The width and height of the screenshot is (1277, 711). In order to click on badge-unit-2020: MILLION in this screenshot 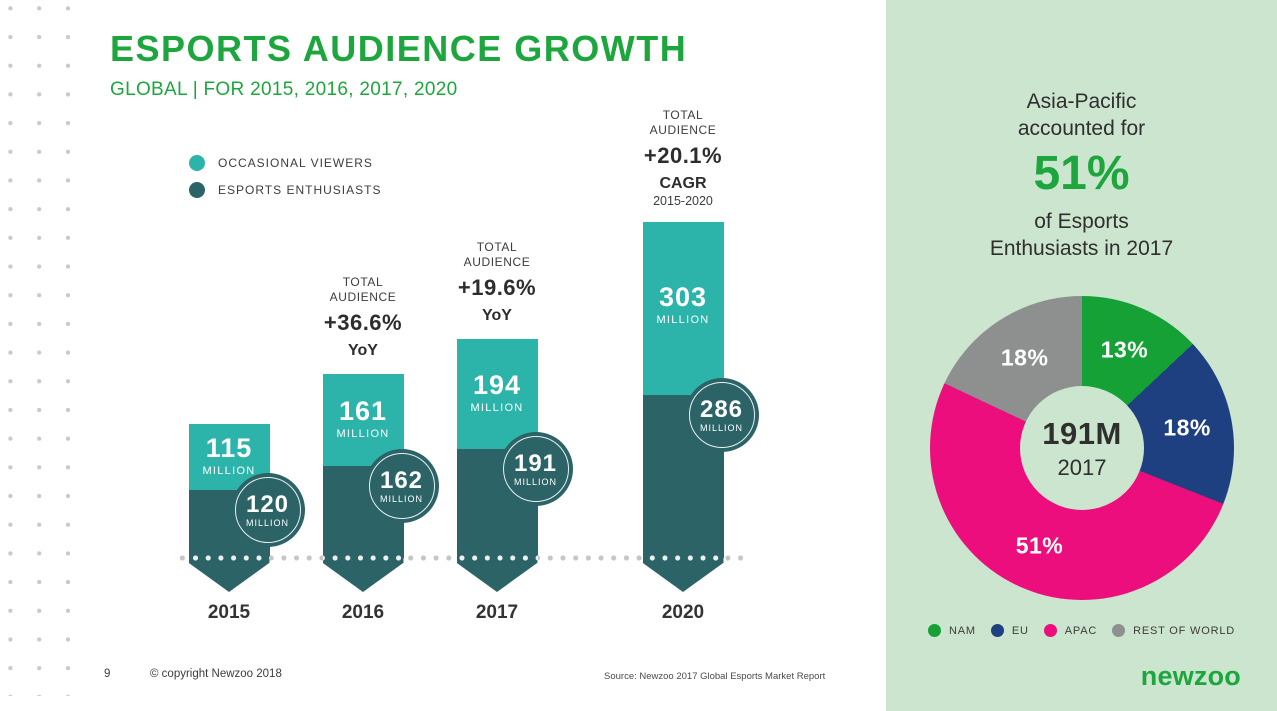, I will do `click(721, 427)`.